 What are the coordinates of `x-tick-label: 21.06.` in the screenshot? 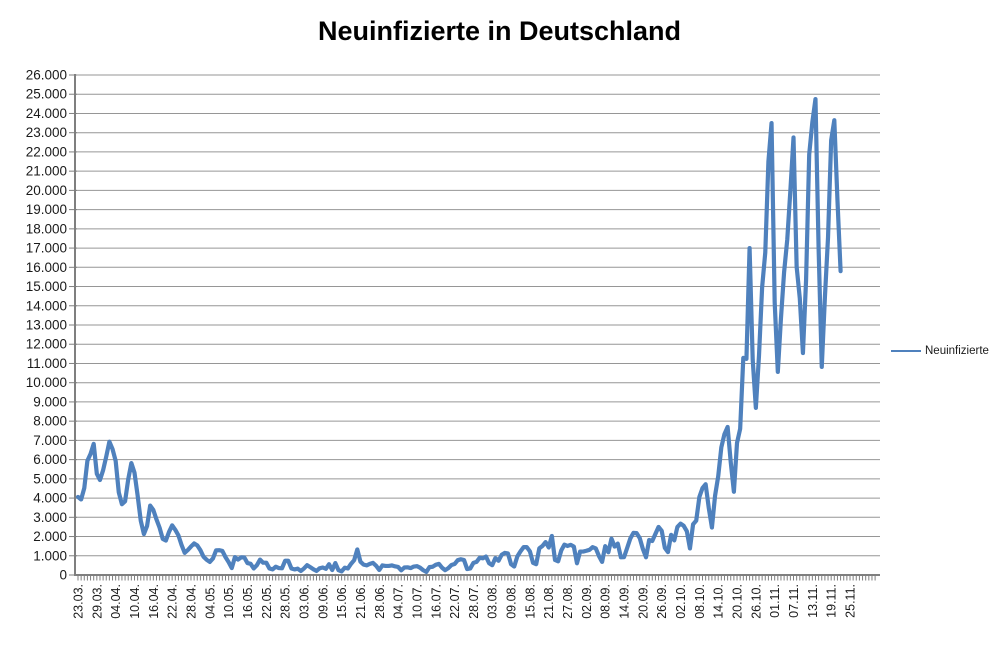 It's located at (361, 601).